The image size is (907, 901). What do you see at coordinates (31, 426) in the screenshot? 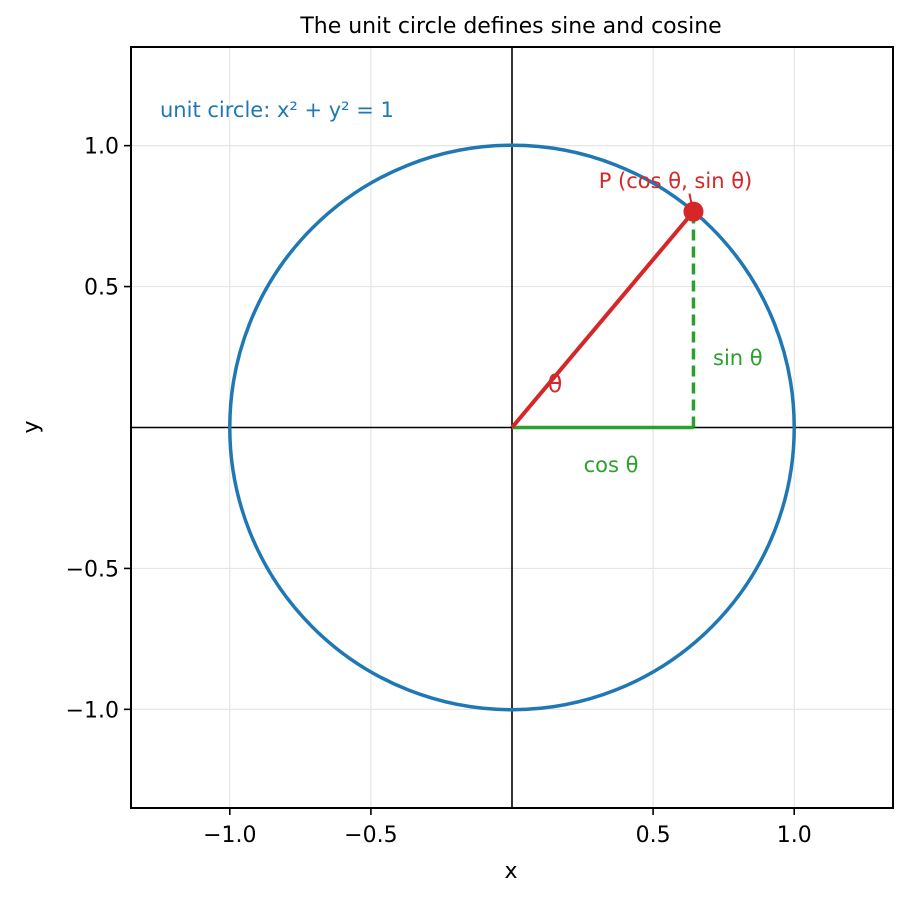
I see `y-axis-label: y` at bounding box center [31, 426].